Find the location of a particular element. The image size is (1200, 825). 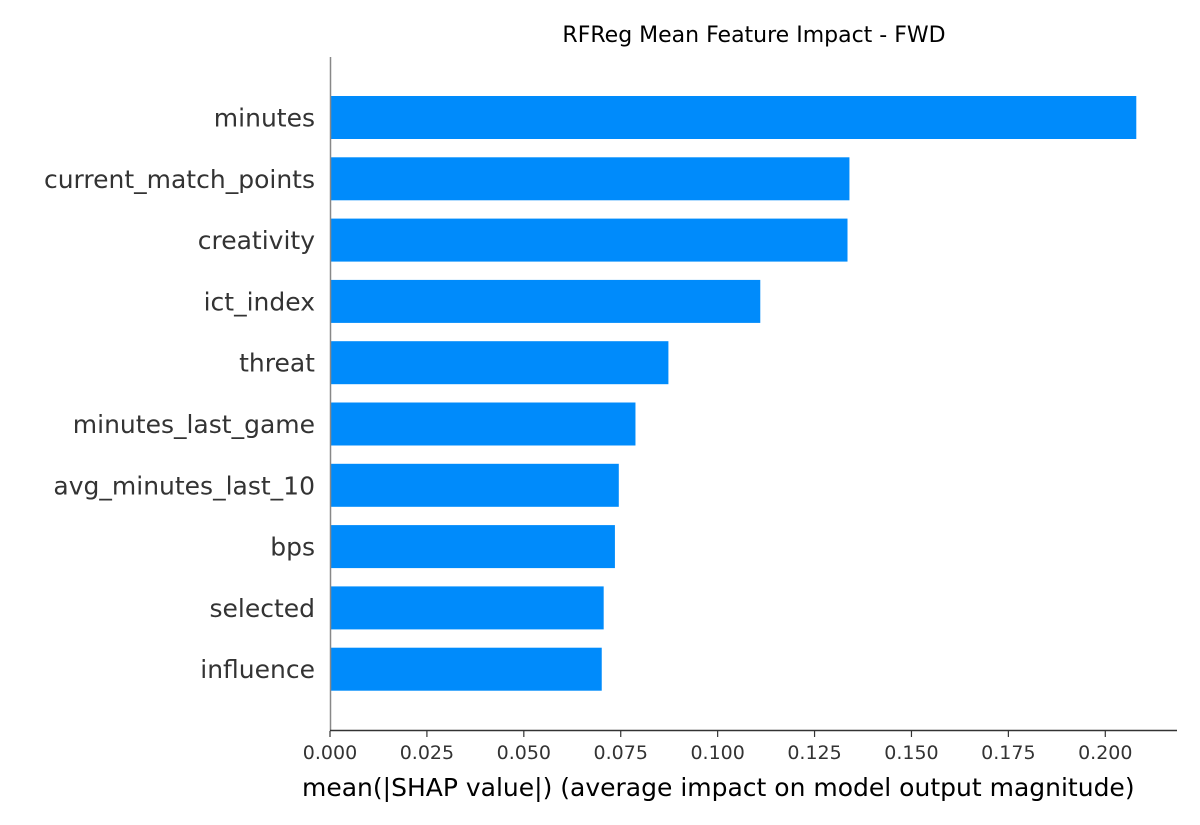

x-tick-label: 0.025 is located at coordinates (427, 753).